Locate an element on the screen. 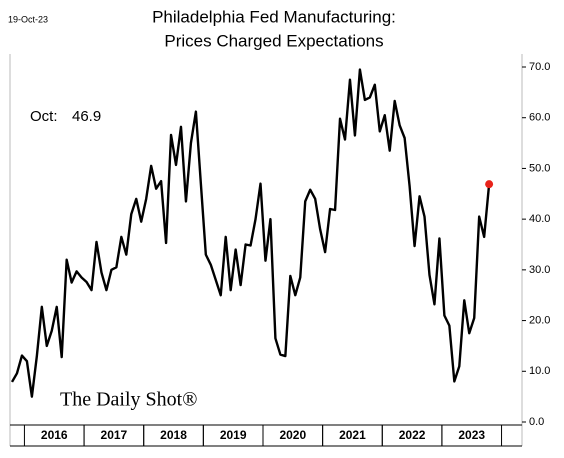  chart-title: Philadelphia Fed Manufacturing: is located at coordinates (274, 16).